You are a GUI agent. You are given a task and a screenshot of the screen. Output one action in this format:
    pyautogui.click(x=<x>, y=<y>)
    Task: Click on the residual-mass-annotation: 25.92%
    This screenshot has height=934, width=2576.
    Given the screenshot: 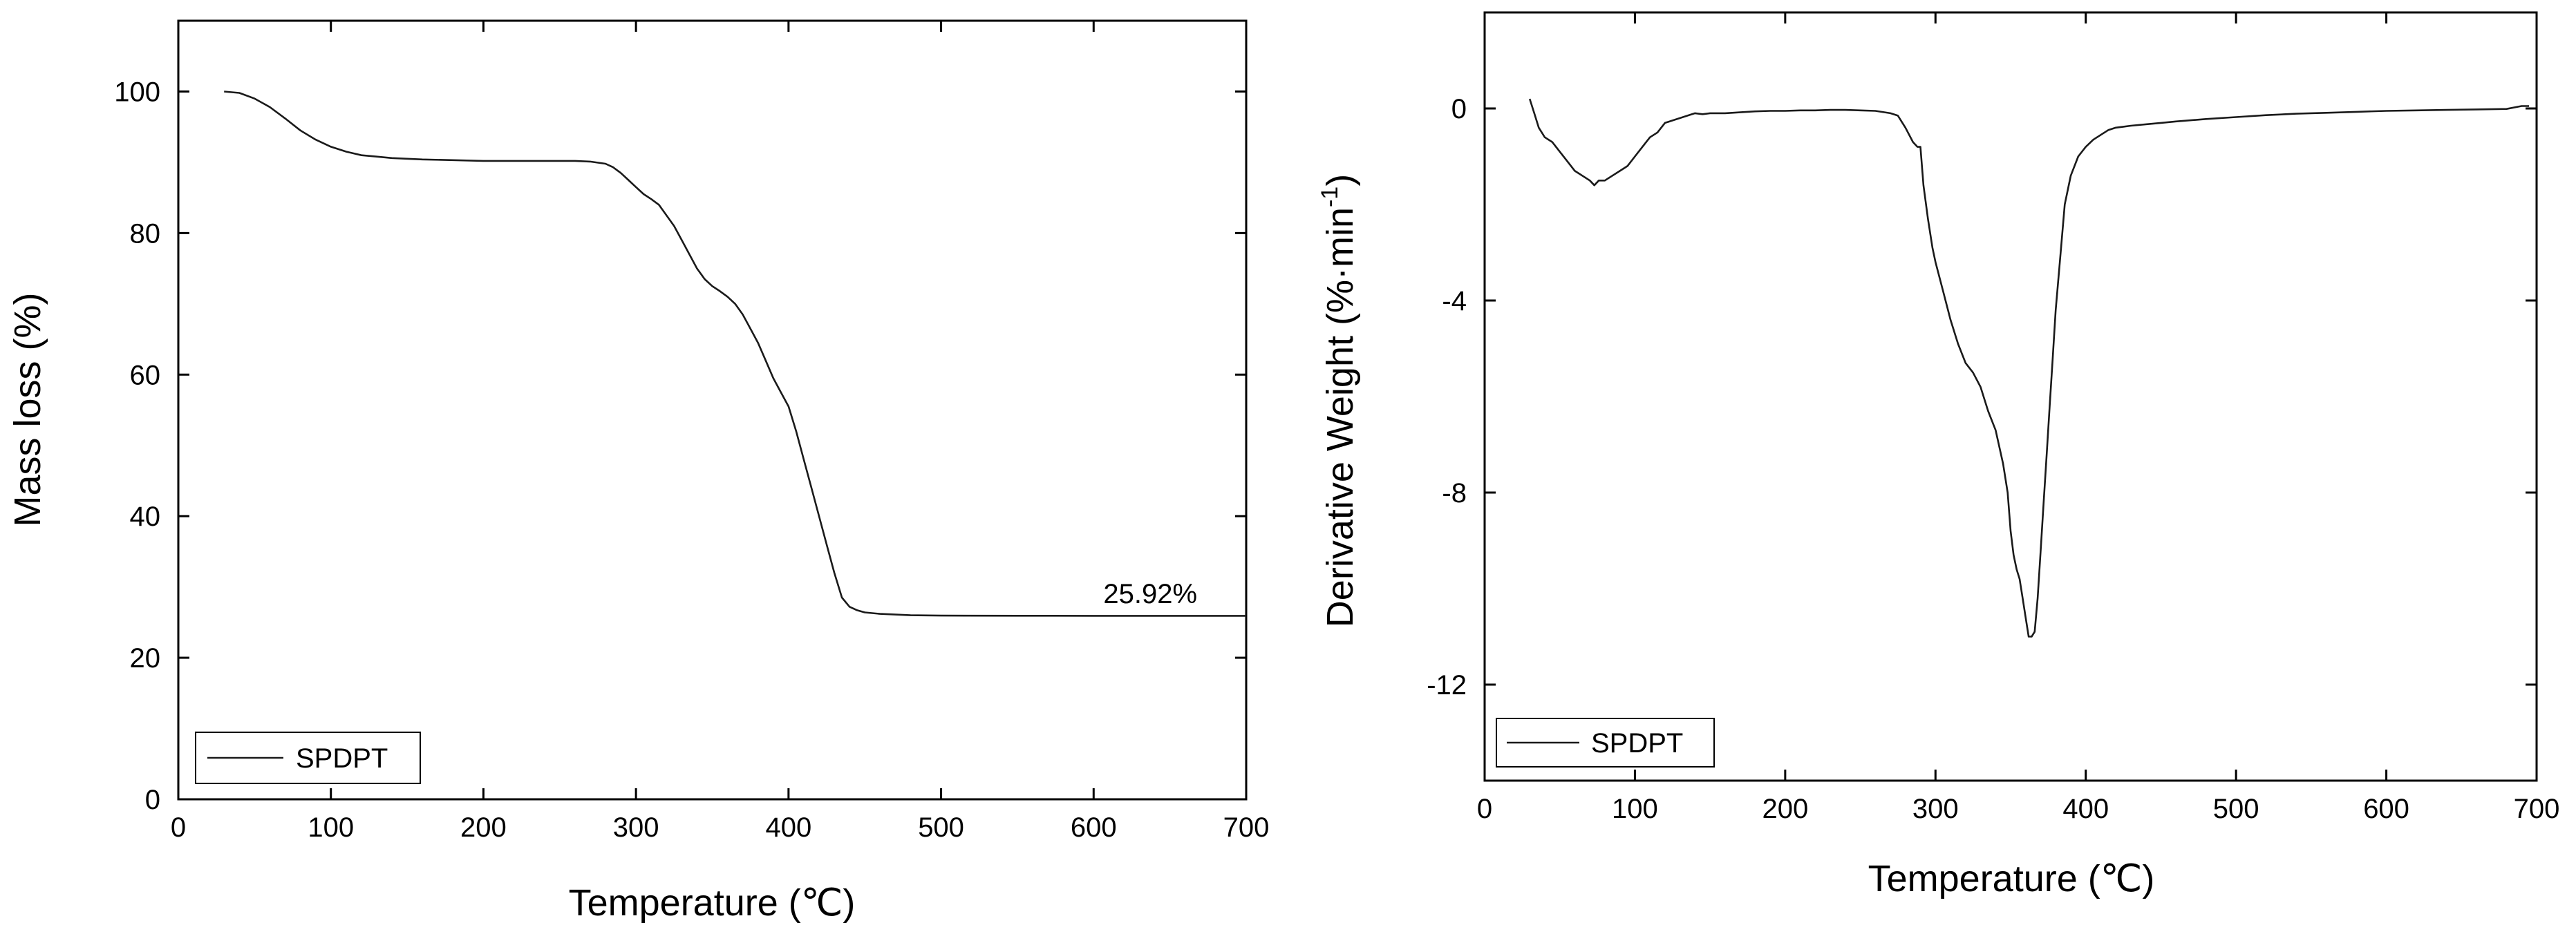 What is the action you would take?
    pyautogui.click(x=1150, y=594)
    